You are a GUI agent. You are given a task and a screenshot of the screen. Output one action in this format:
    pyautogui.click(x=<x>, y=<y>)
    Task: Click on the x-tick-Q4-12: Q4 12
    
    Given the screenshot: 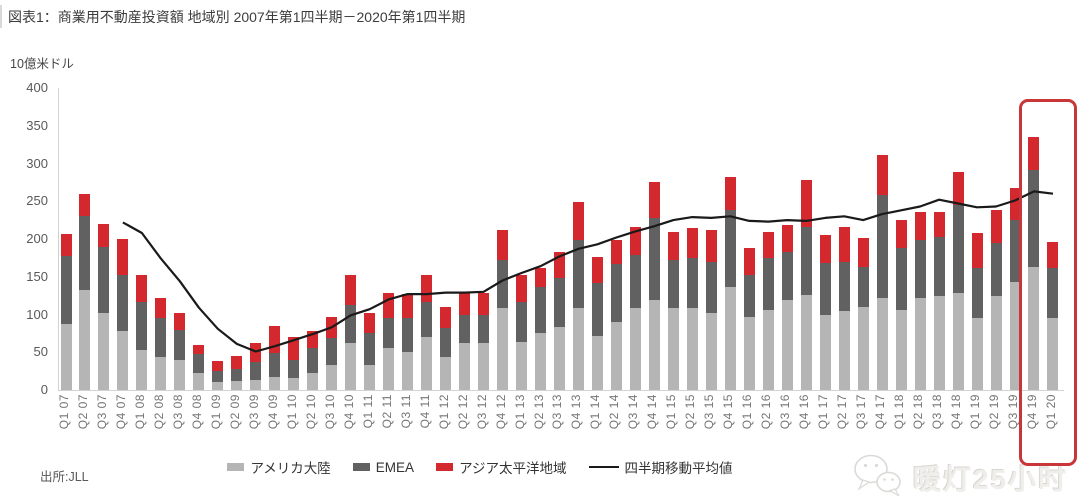 What is the action you would take?
    pyautogui.click(x=500, y=412)
    